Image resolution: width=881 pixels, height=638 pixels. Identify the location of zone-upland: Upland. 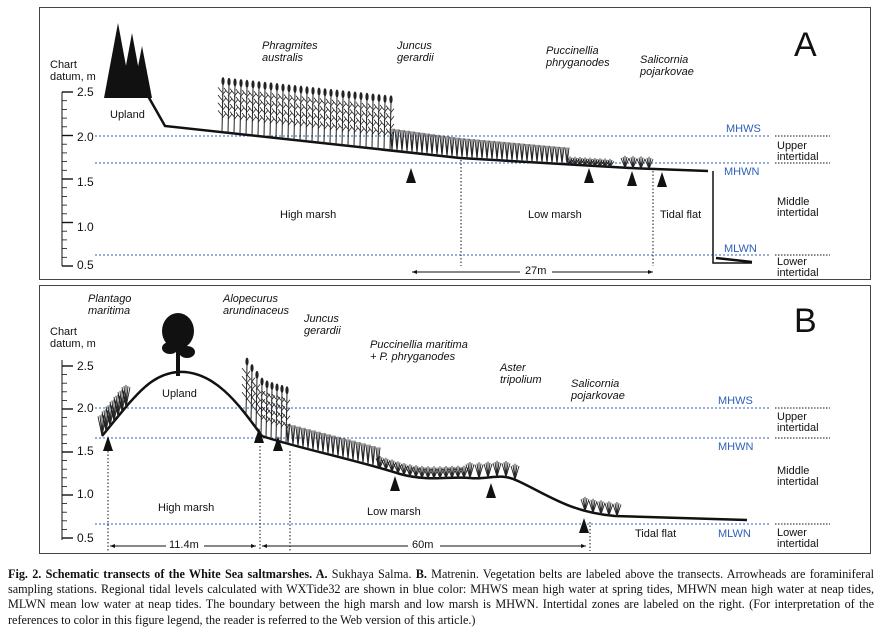
(127, 115).